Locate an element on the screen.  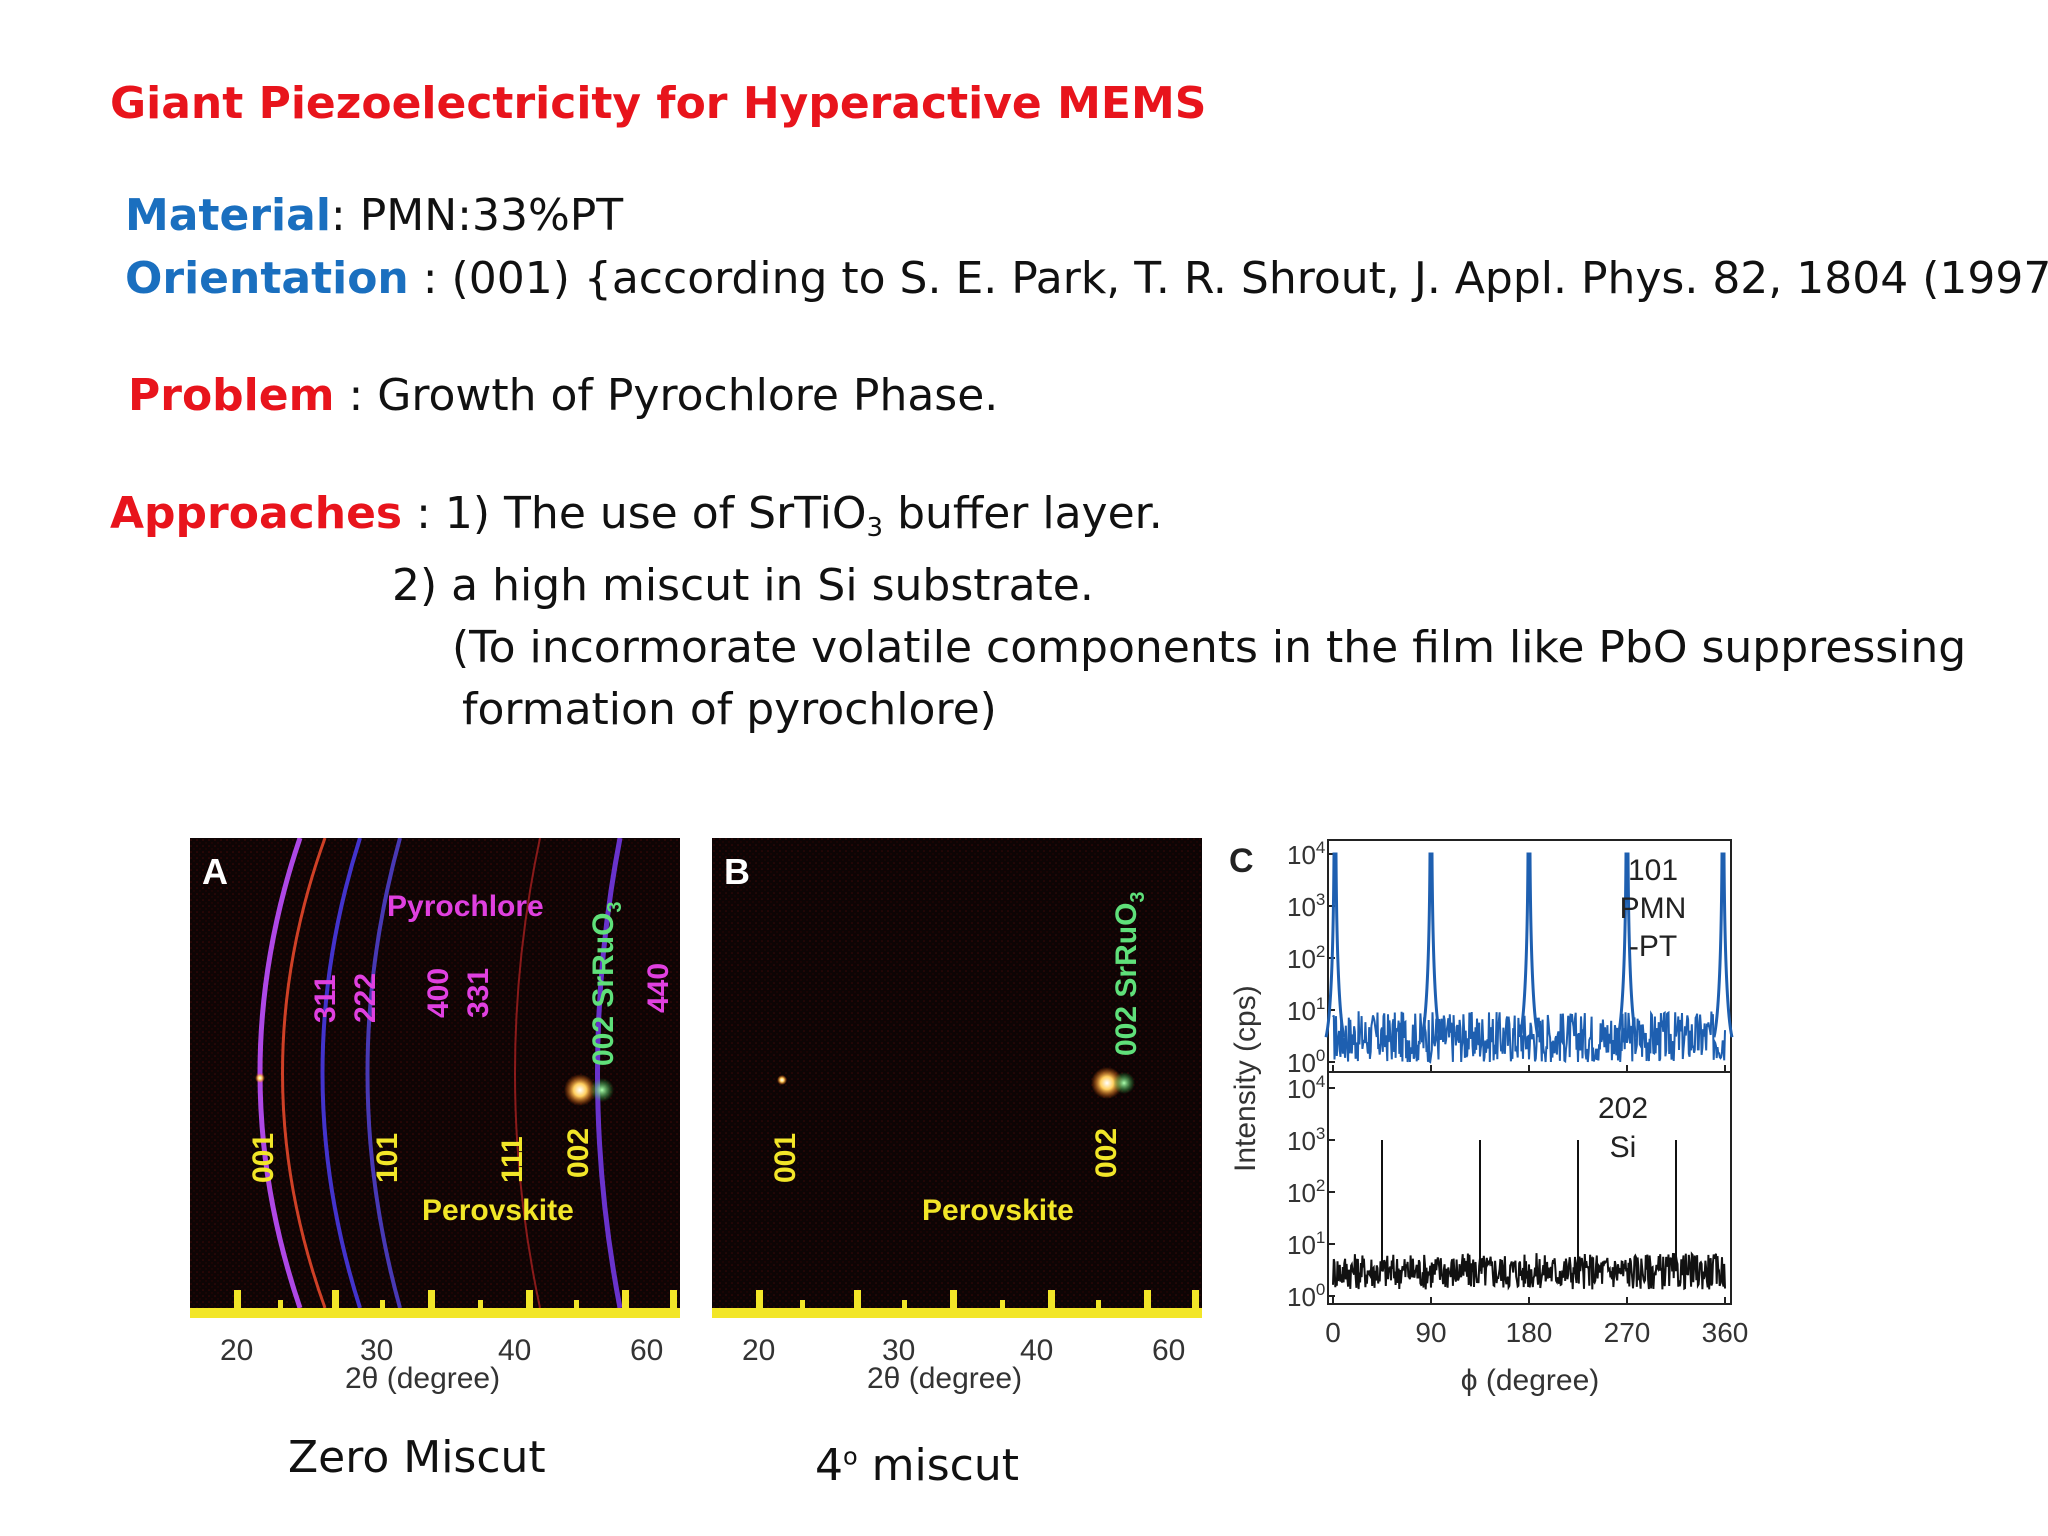
approach1-sub: 3 is located at coordinates (875, 528).